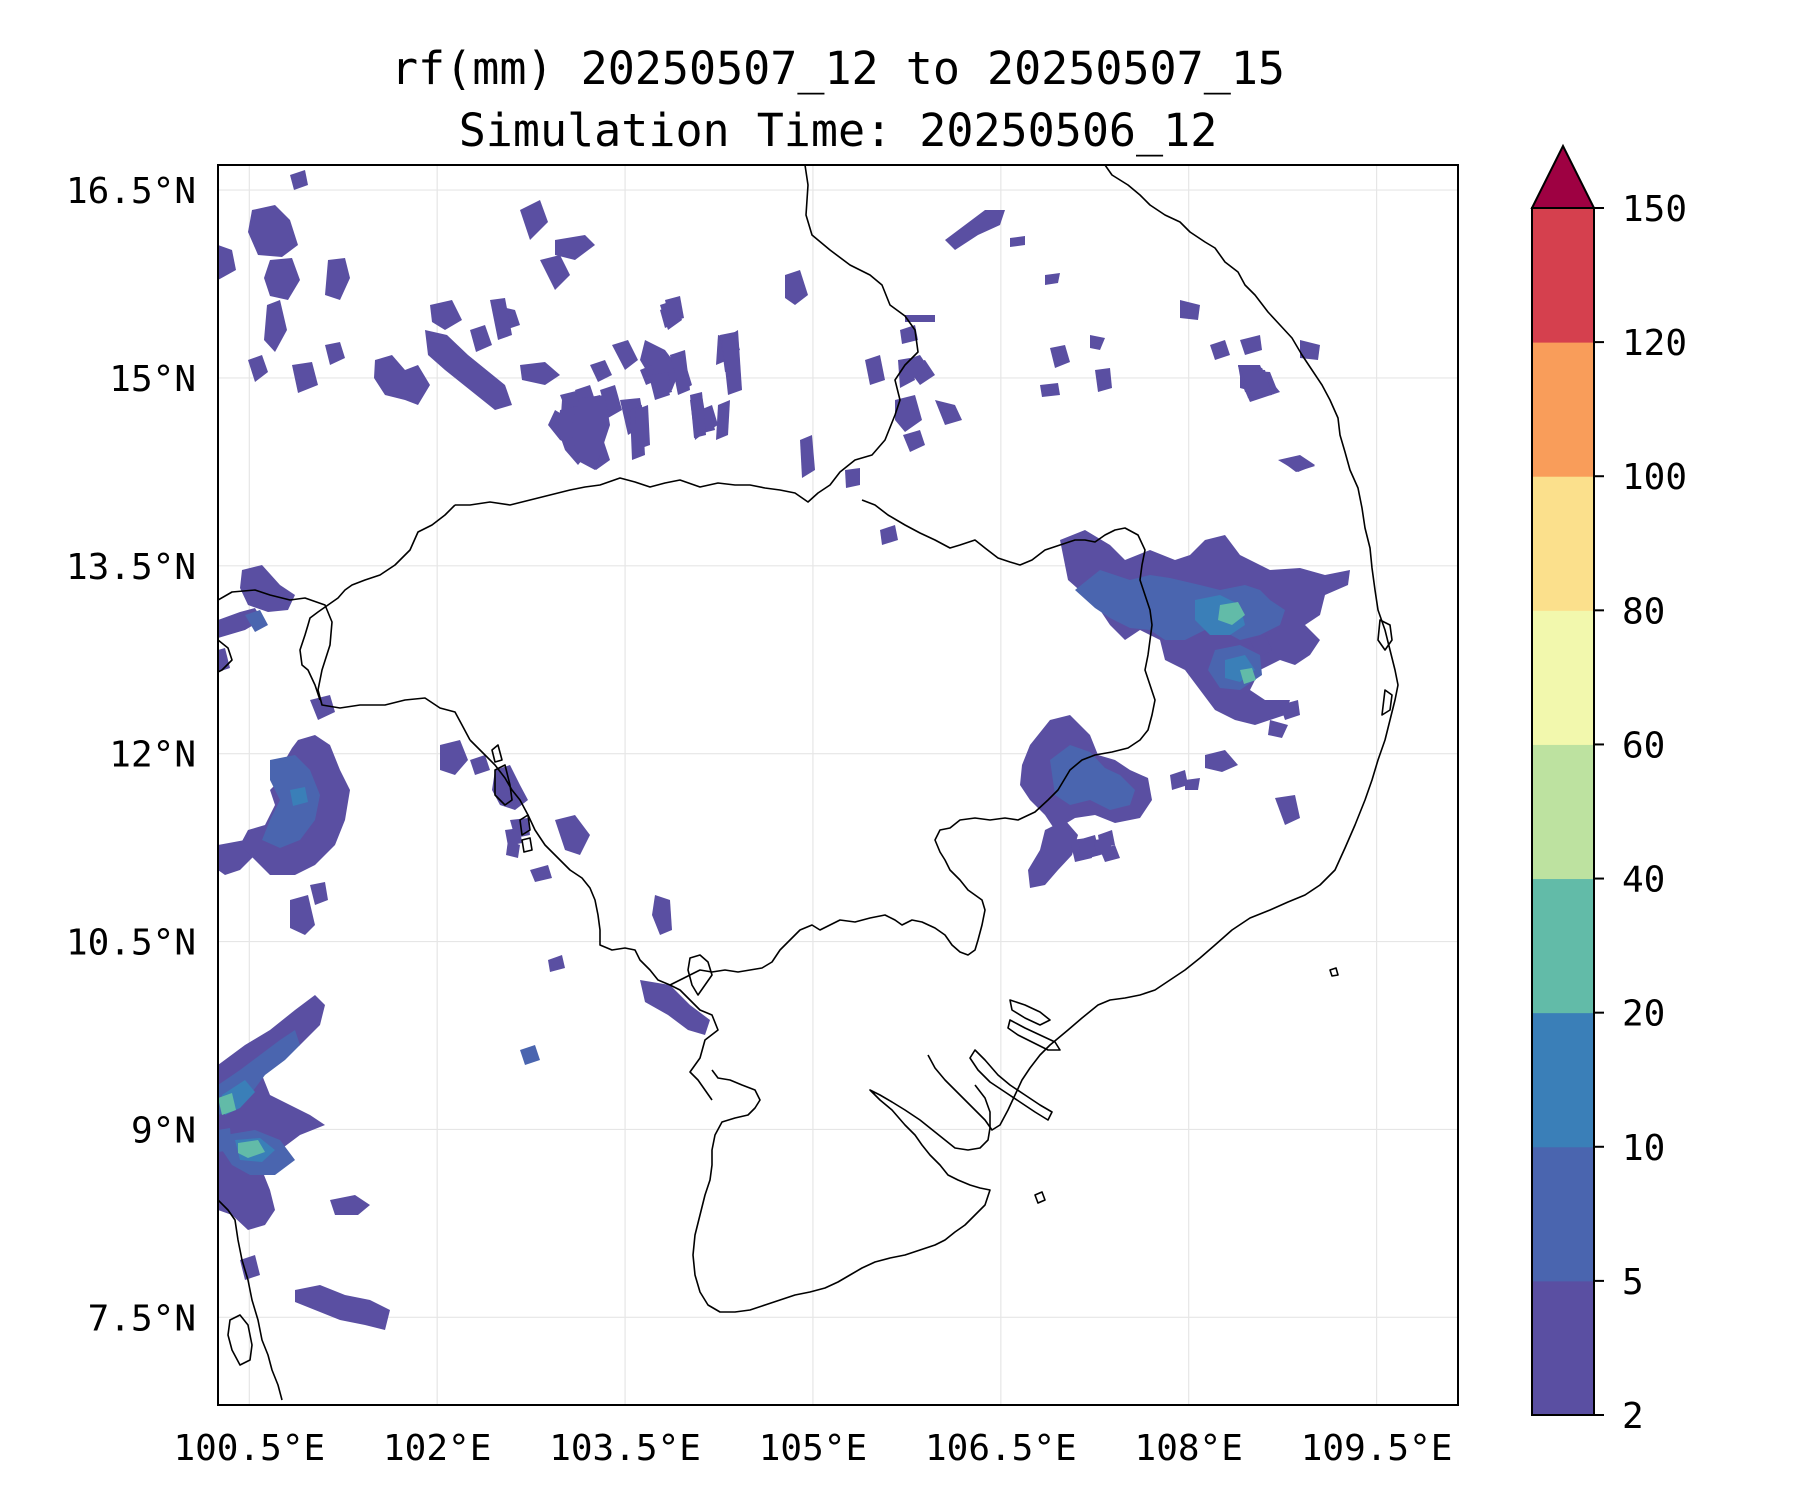  What do you see at coordinates (142, 1318) in the screenshot?
I see `lat-tick-label: 7.5°N` at bounding box center [142, 1318].